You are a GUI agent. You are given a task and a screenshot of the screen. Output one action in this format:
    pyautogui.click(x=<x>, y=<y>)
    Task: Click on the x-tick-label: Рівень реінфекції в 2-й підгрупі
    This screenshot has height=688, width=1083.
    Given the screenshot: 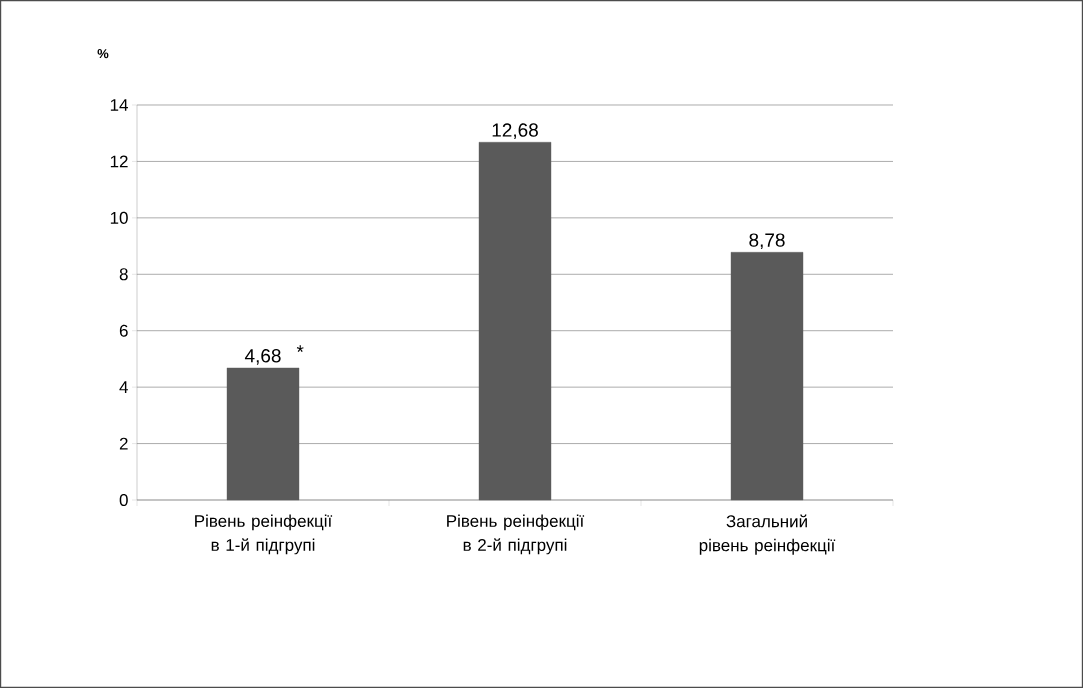 What is the action you would take?
    pyautogui.click(x=516, y=534)
    